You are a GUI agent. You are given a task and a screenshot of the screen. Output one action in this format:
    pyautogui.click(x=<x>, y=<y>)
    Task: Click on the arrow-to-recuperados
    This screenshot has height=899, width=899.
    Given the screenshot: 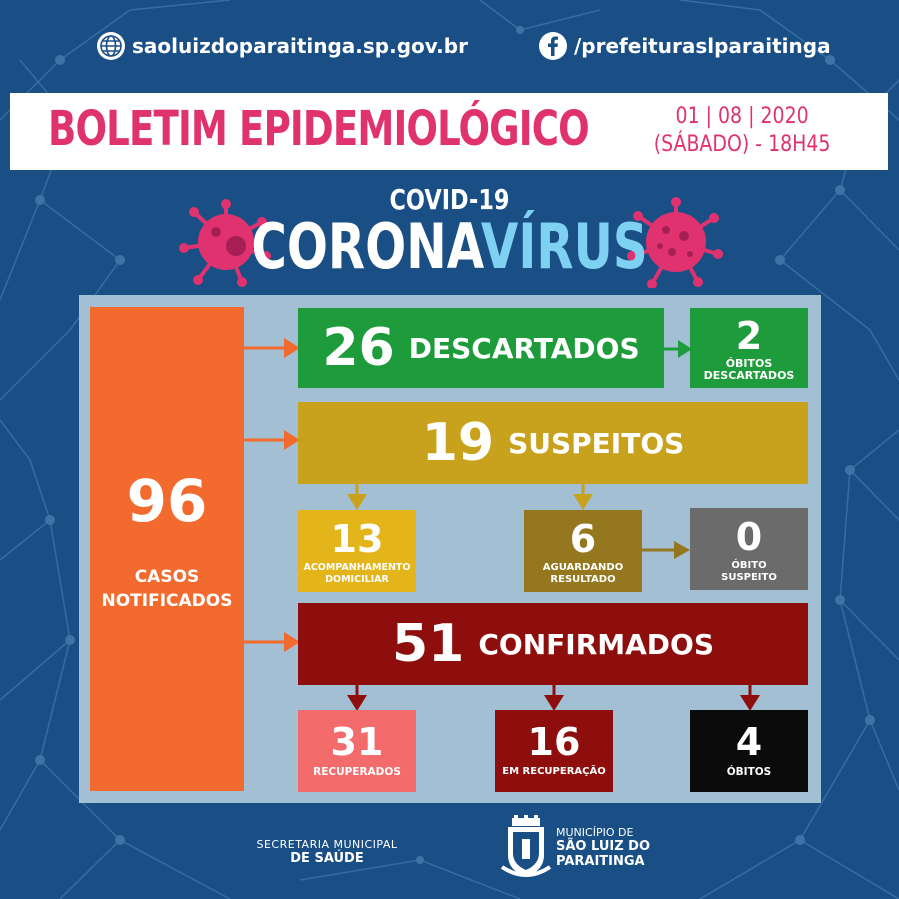 What is the action you would take?
    pyautogui.click(x=357, y=698)
    